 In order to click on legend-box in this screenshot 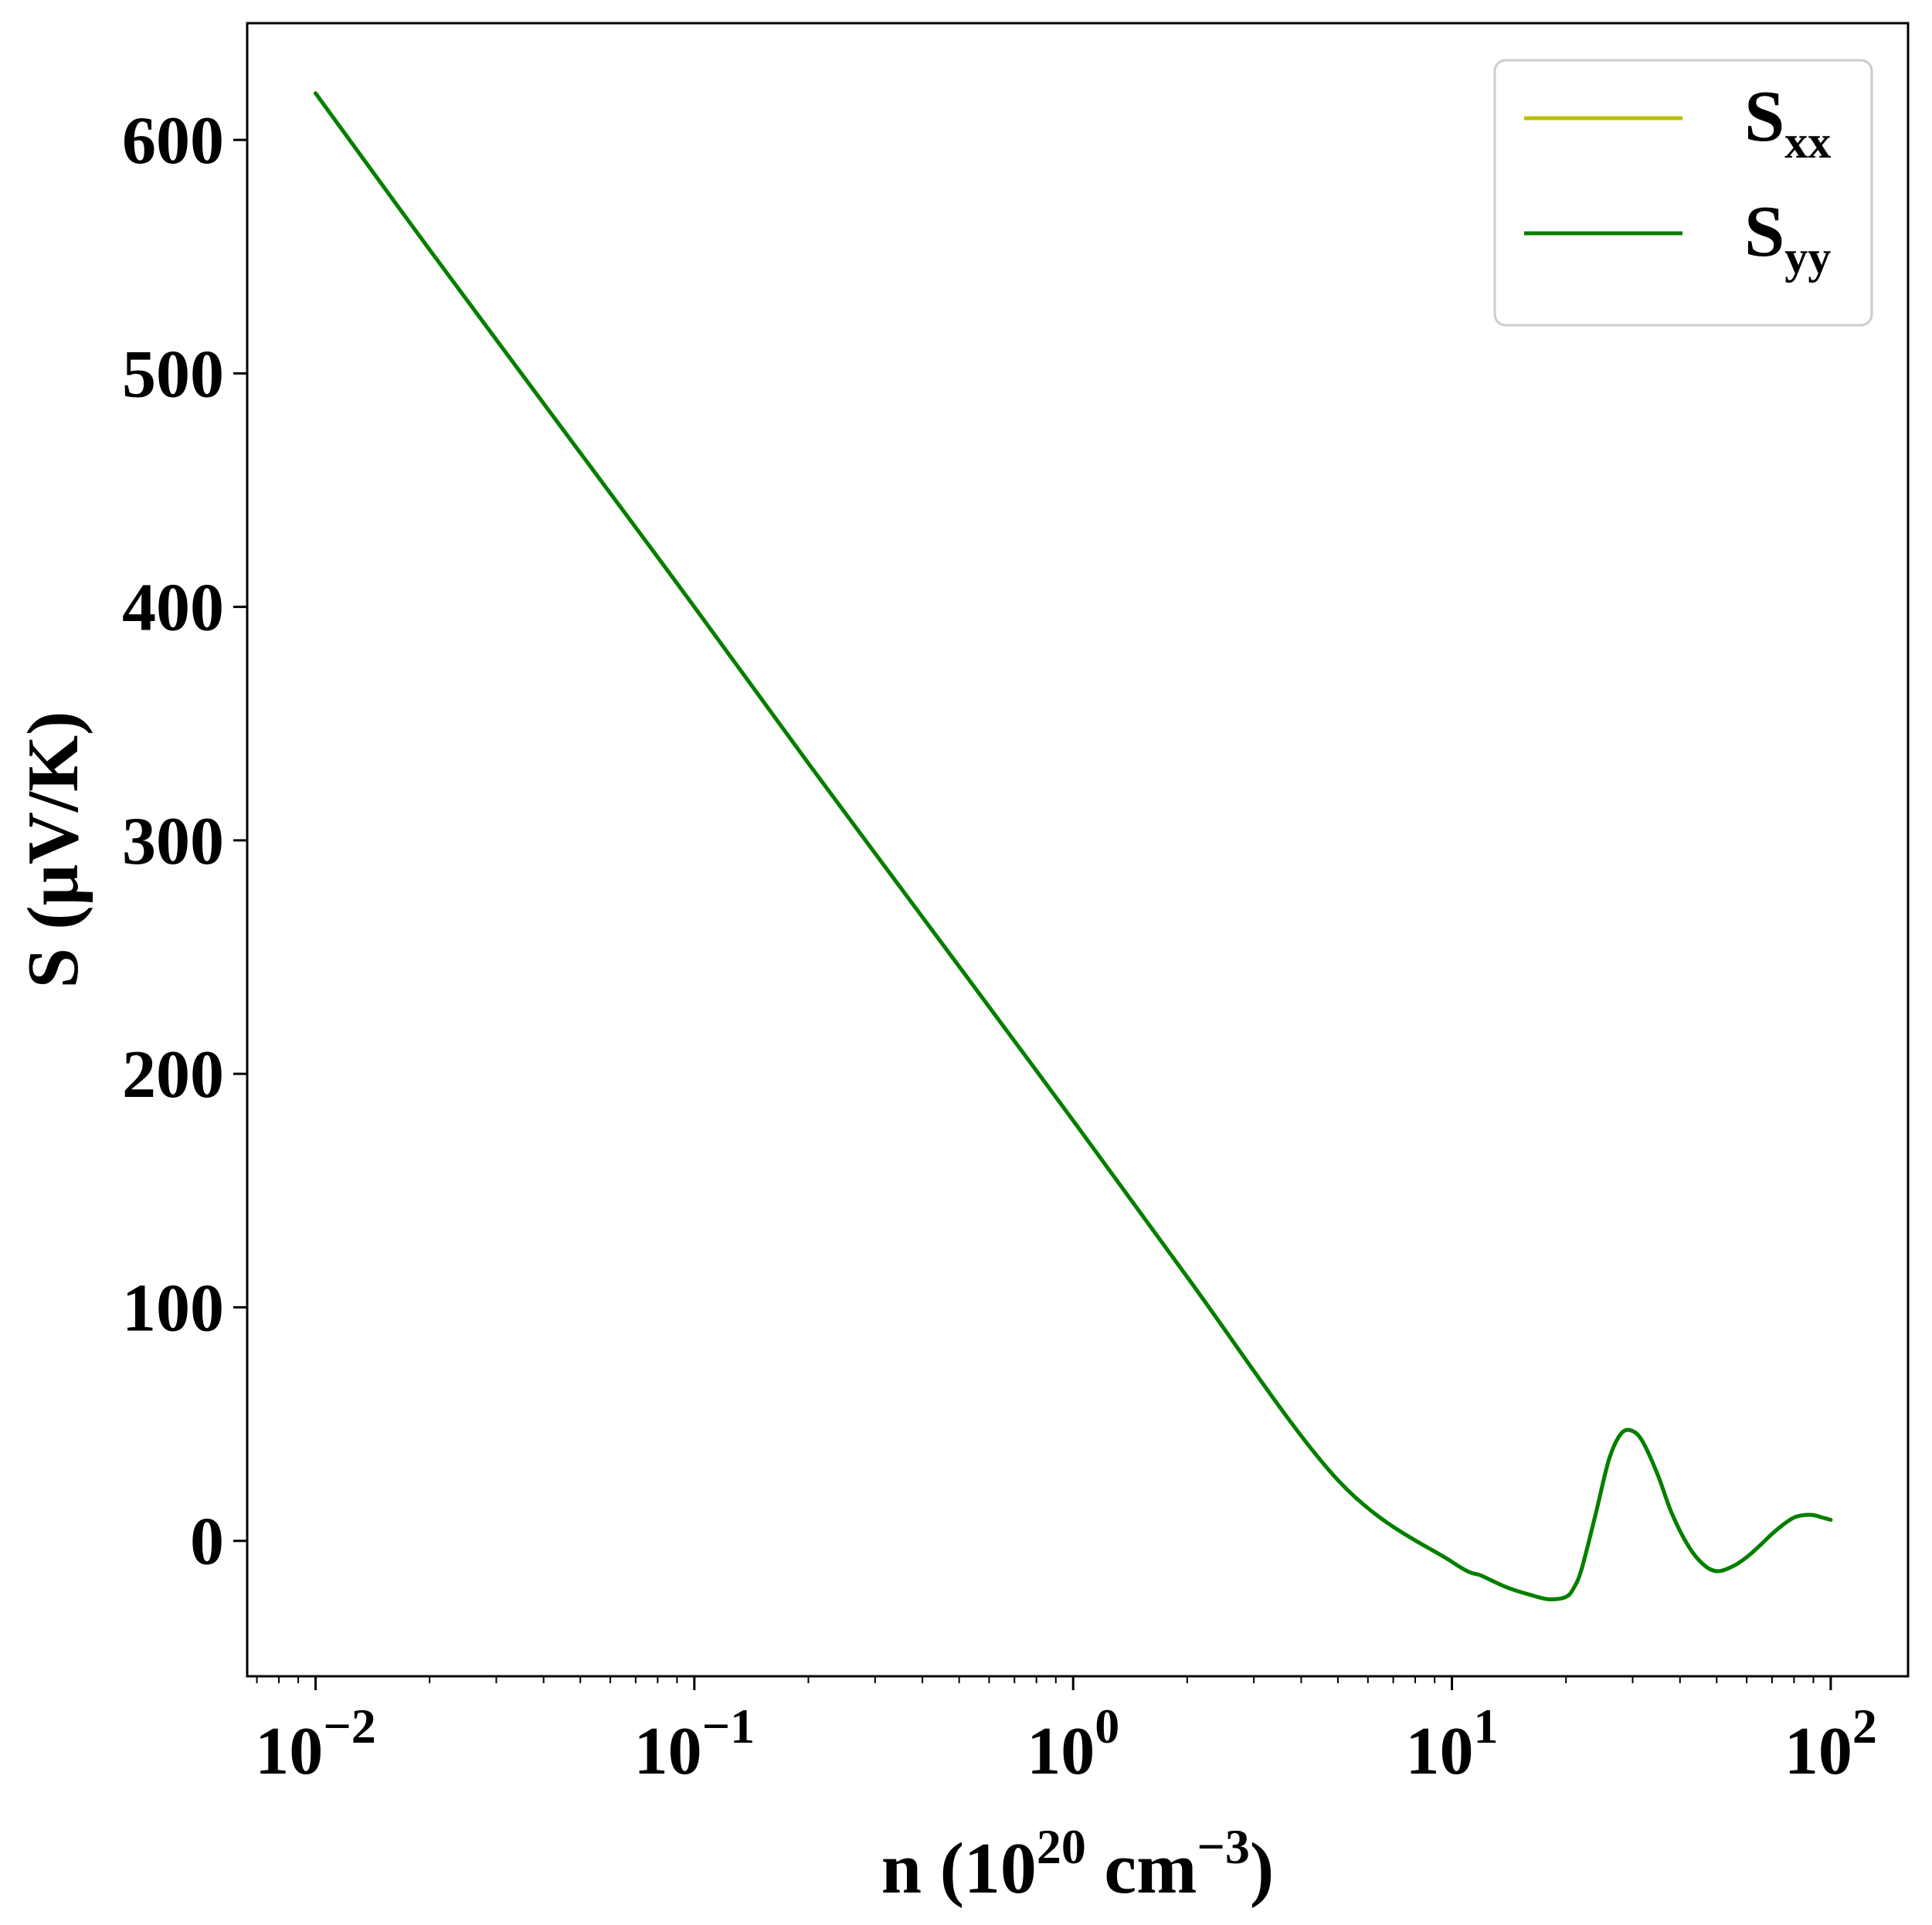, I will do `click(1683, 193)`.